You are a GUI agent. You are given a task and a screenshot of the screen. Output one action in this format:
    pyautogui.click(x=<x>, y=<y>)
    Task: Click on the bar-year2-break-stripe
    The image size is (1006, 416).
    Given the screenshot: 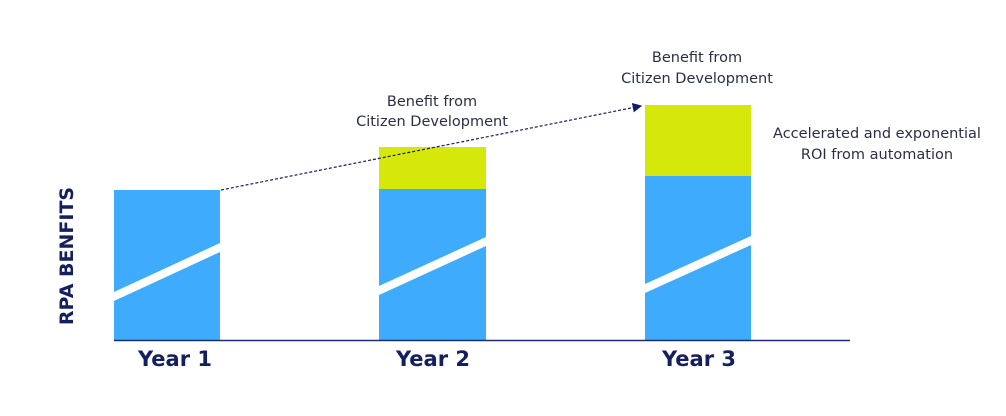 What is the action you would take?
    pyautogui.click(x=432, y=266)
    